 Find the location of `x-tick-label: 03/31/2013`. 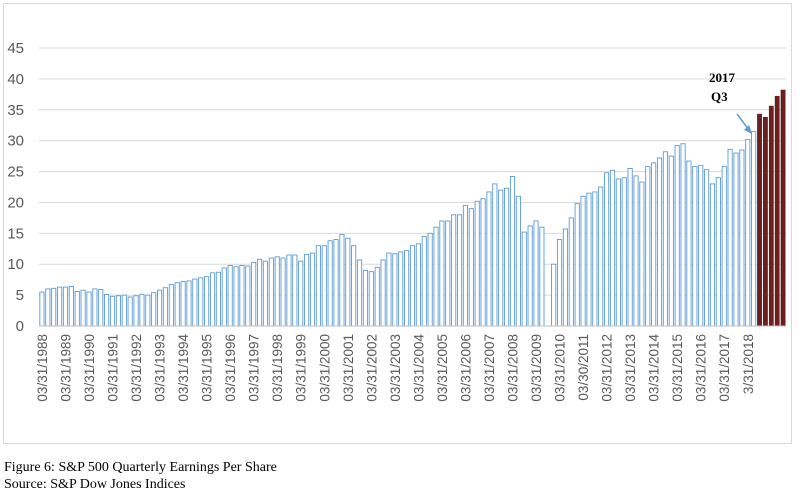

x-tick-label: 03/31/2013 is located at coordinates (630, 368).